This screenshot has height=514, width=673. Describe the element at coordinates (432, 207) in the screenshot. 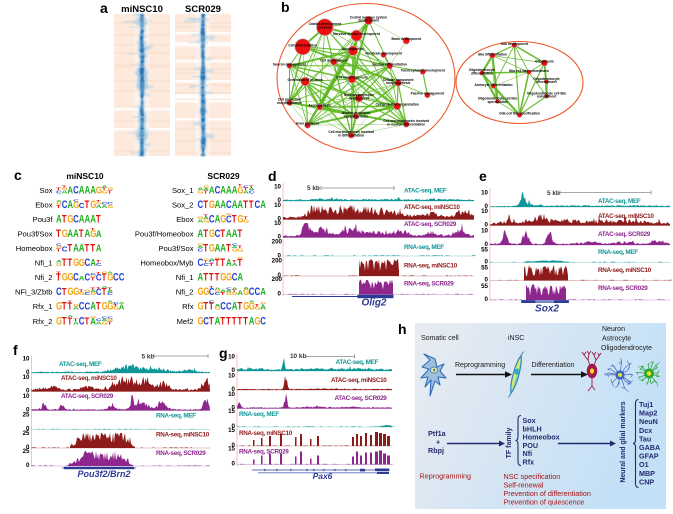

I see `svg-text: ATAC-seq, miNSC10` at that location.